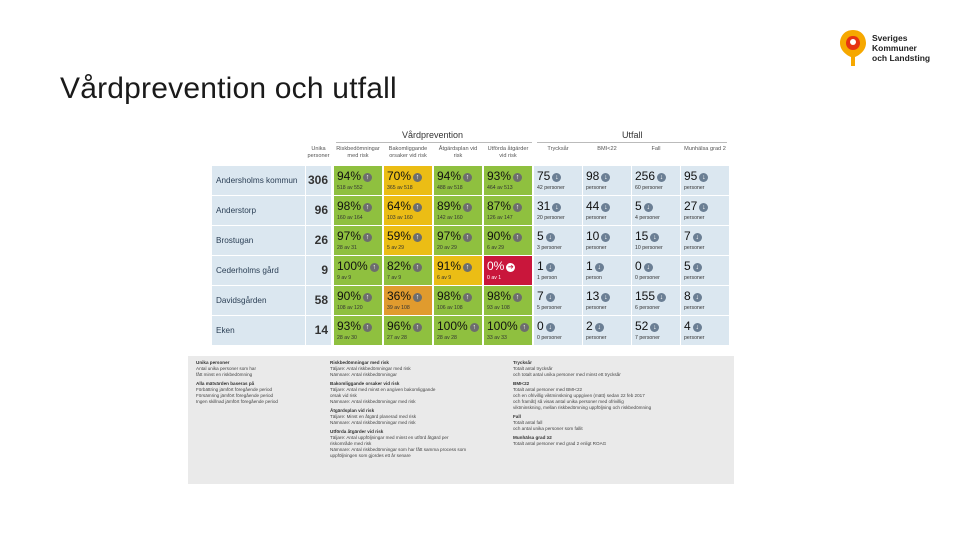 This screenshot has height=540, width=960. I want to click on cell-bmi: 1 ↓ person, so click(607, 270).